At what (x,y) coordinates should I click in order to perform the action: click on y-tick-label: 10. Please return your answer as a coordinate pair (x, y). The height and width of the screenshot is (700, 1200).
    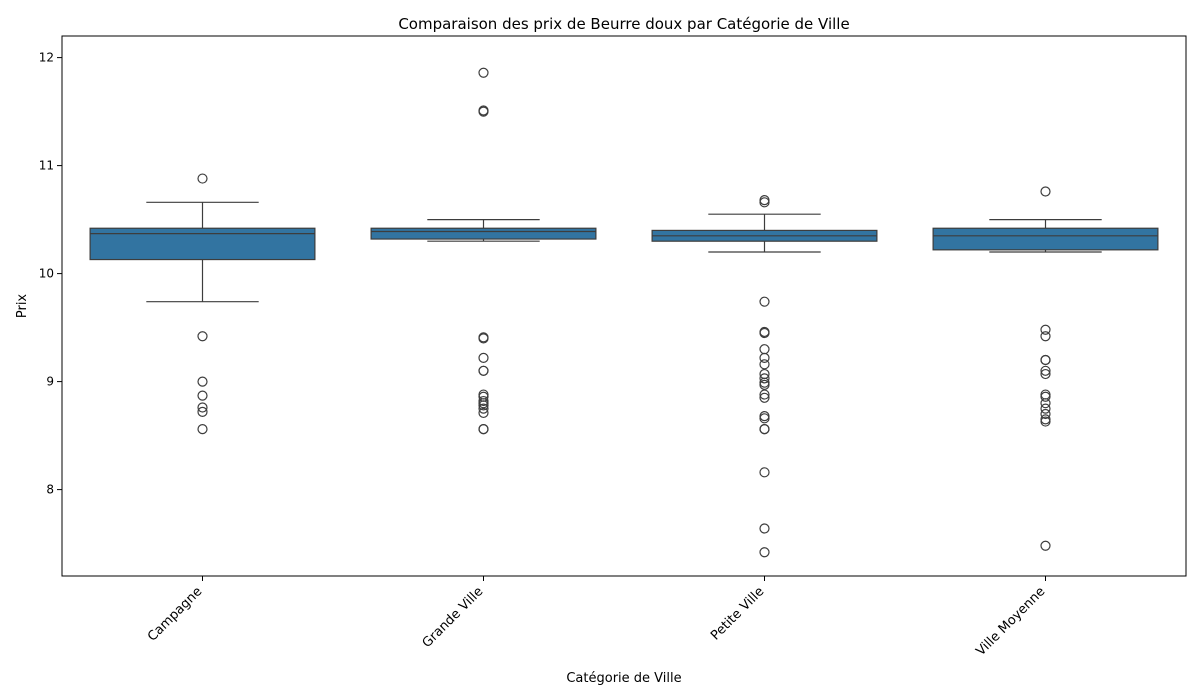
    Looking at the image, I should click on (46, 274).